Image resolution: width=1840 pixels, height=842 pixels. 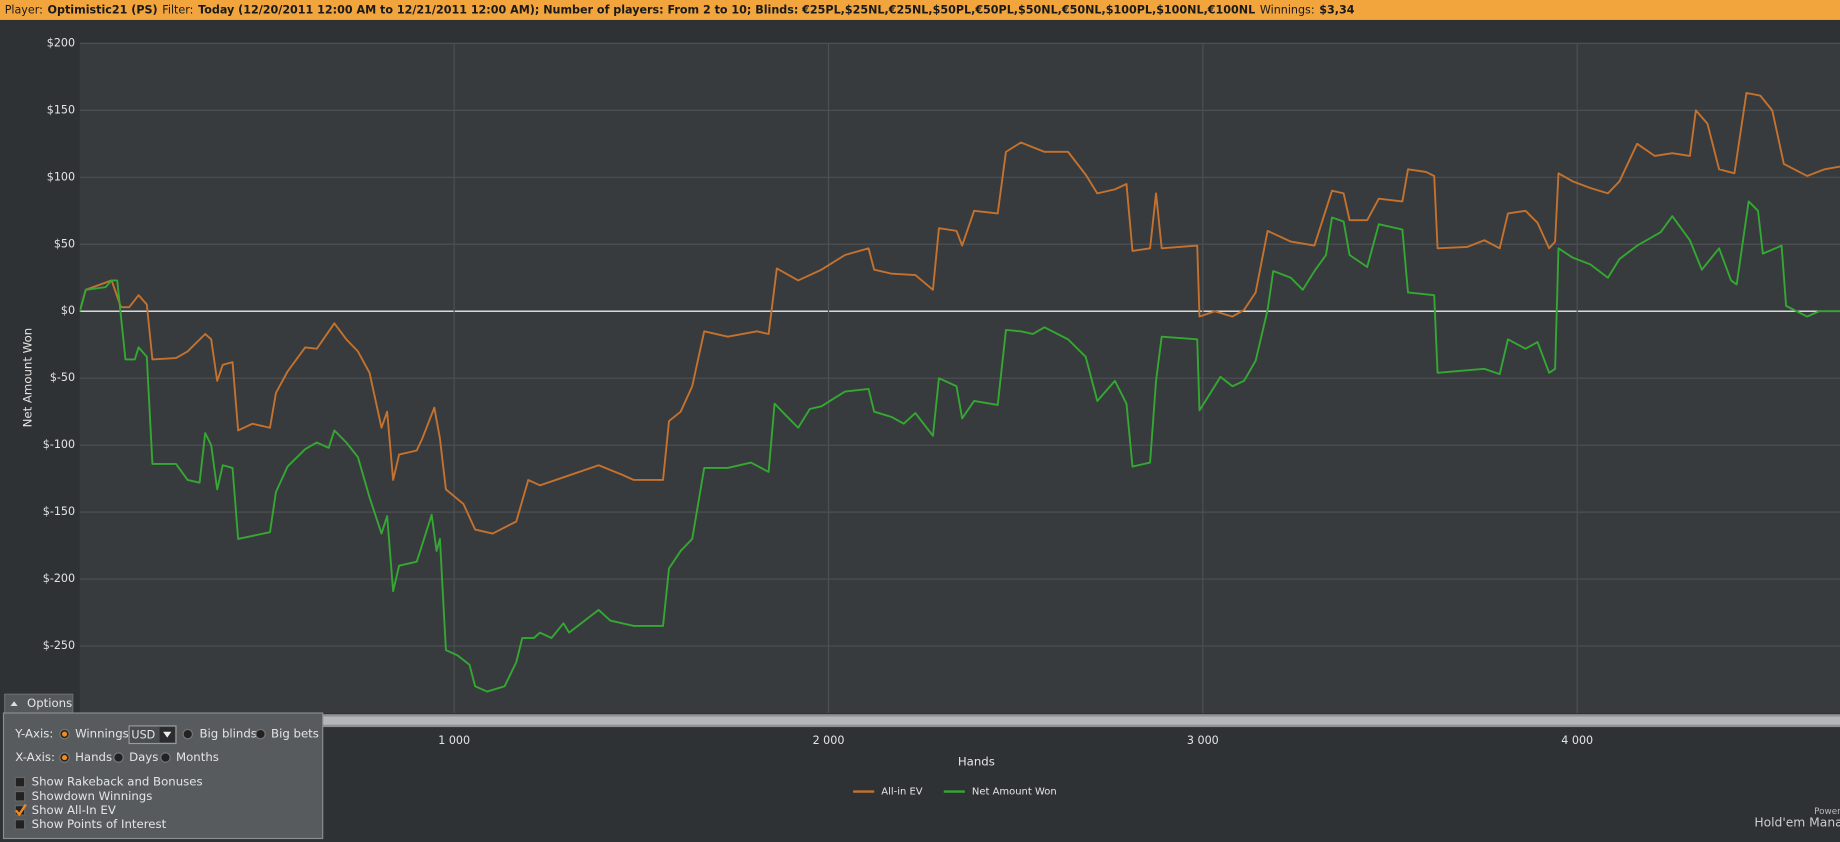 What do you see at coordinates (59, 511) in the screenshot?
I see `y-tick-label: $-150` at bounding box center [59, 511].